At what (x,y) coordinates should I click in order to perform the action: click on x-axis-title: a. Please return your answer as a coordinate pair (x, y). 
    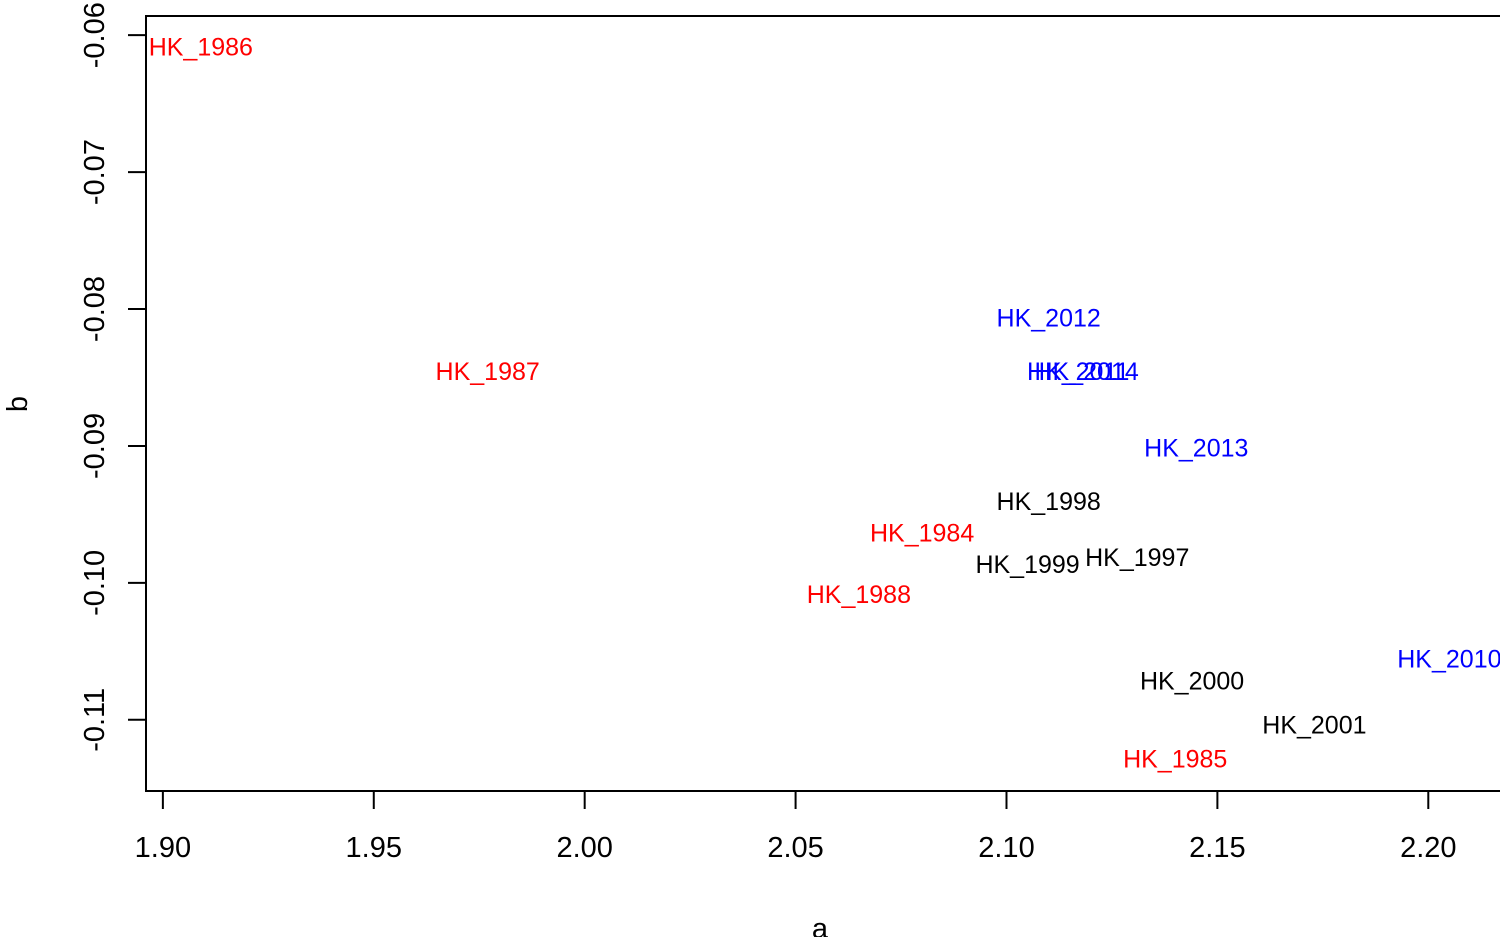
    Looking at the image, I should click on (820, 925).